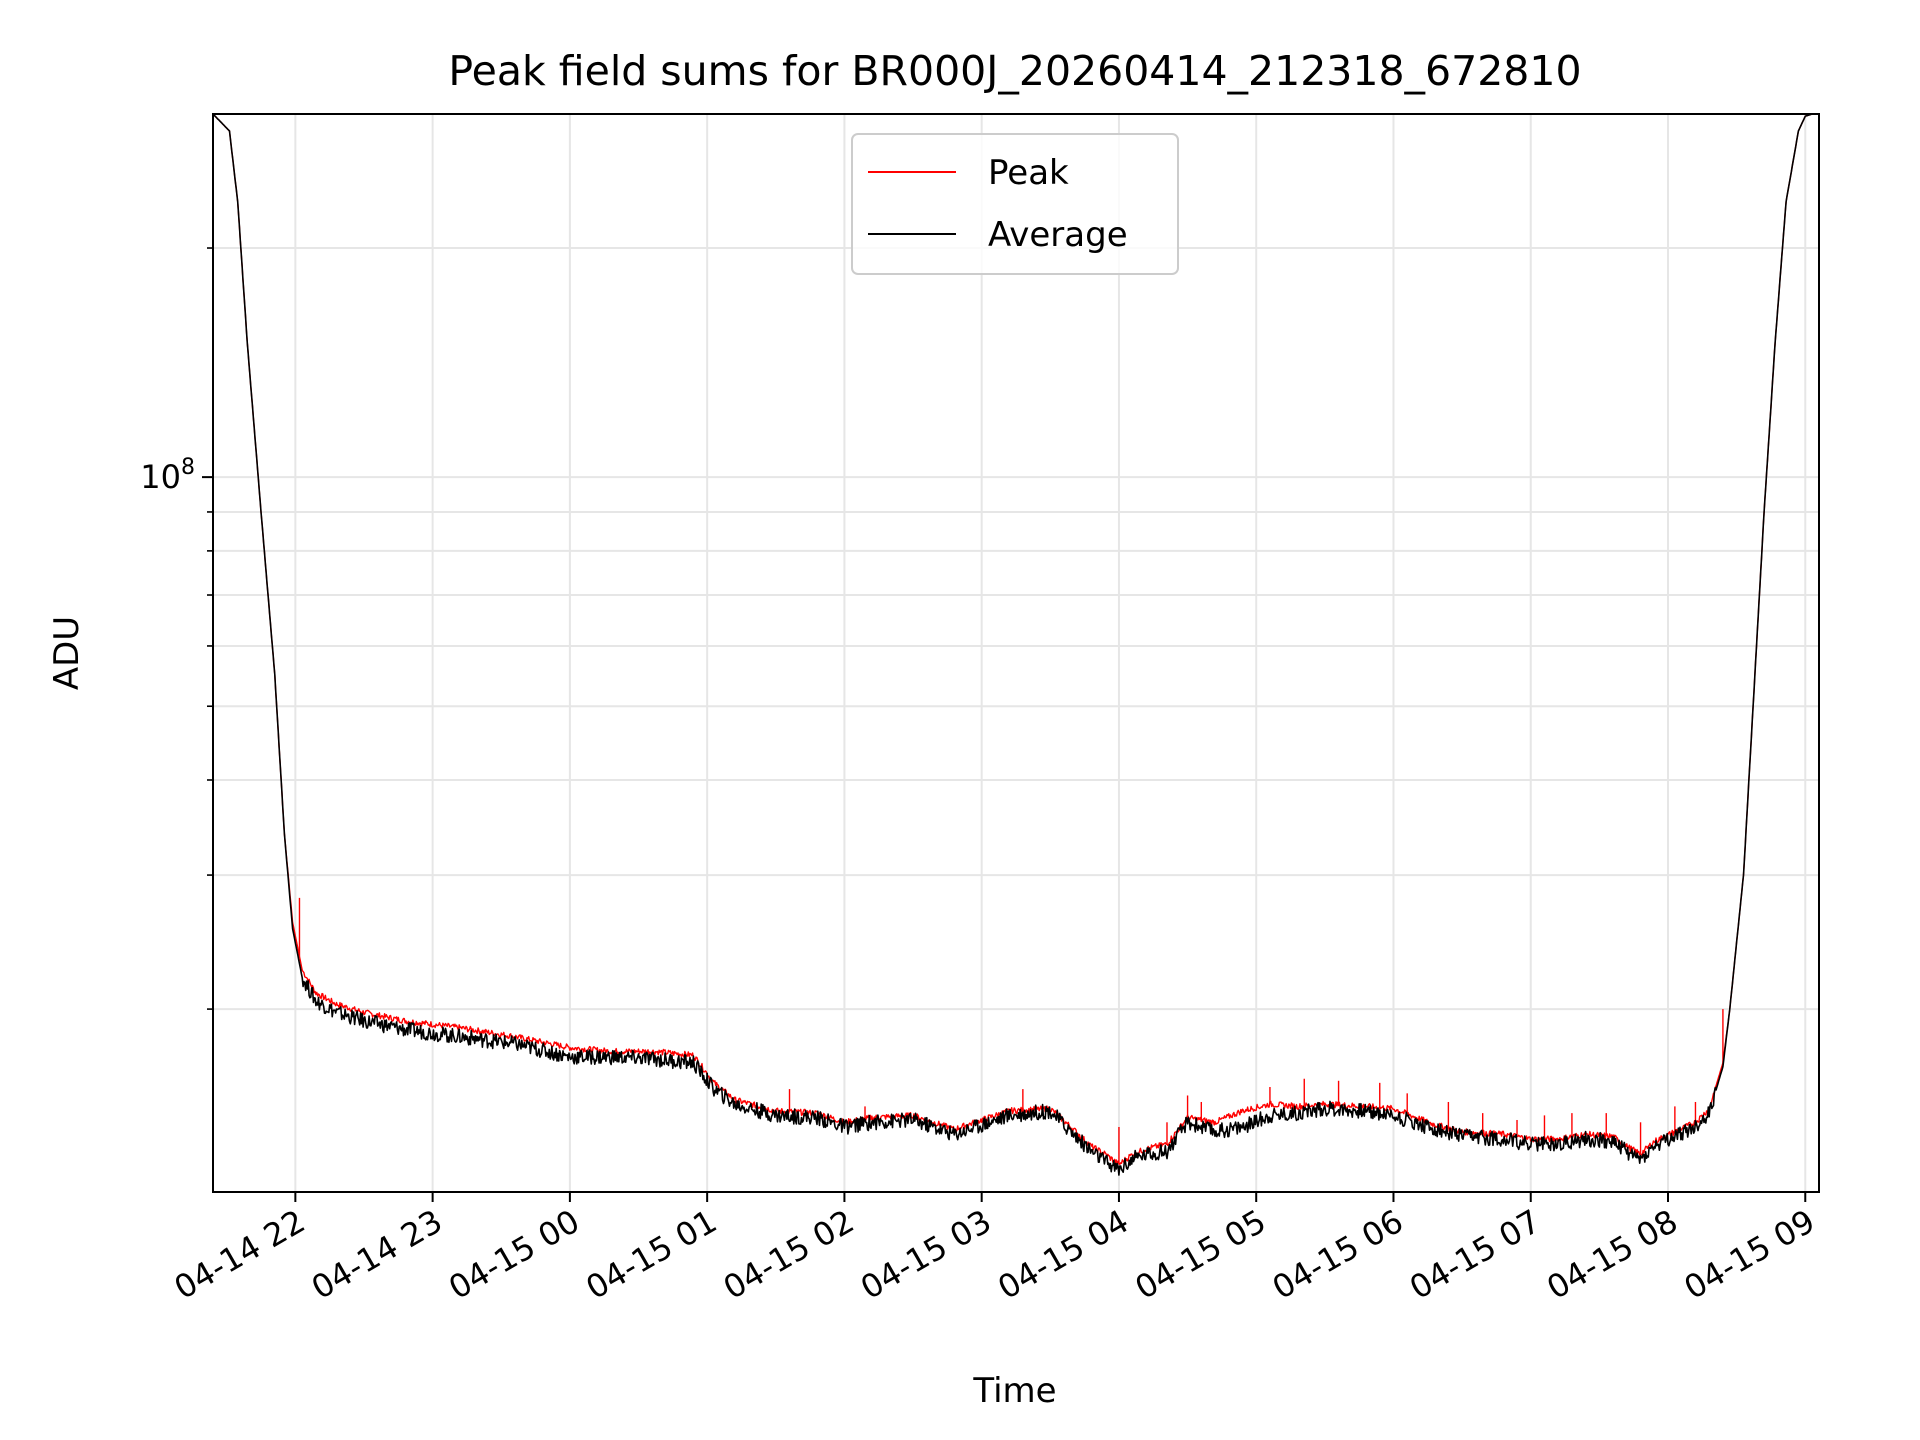  I want to click on y-tick-label-base: 10, so click(160, 477).